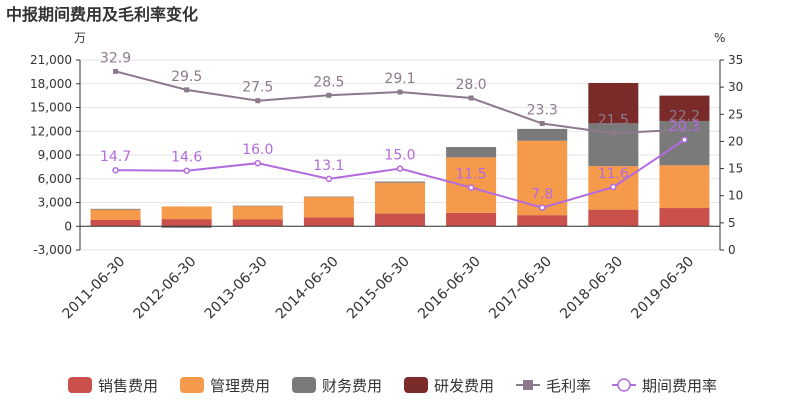 The width and height of the screenshot is (800, 400). What do you see at coordinates (735, 114) in the screenshot?
I see `y2-tick-label: 25` at bounding box center [735, 114].